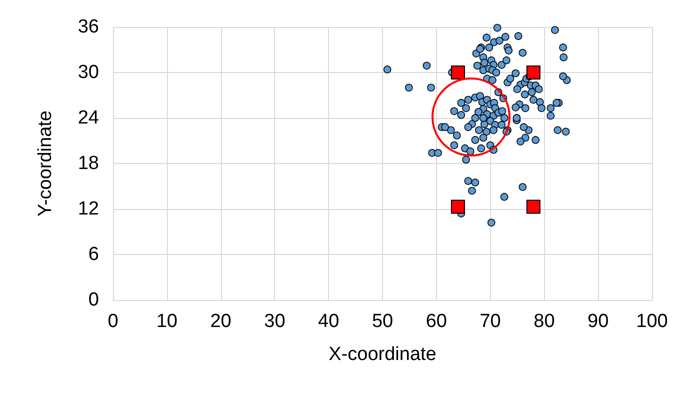  What do you see at coordinates (45, 163) in the screenshot?
I see `y-axis-title: Y-coordinate` at bounding box center [45, 163].